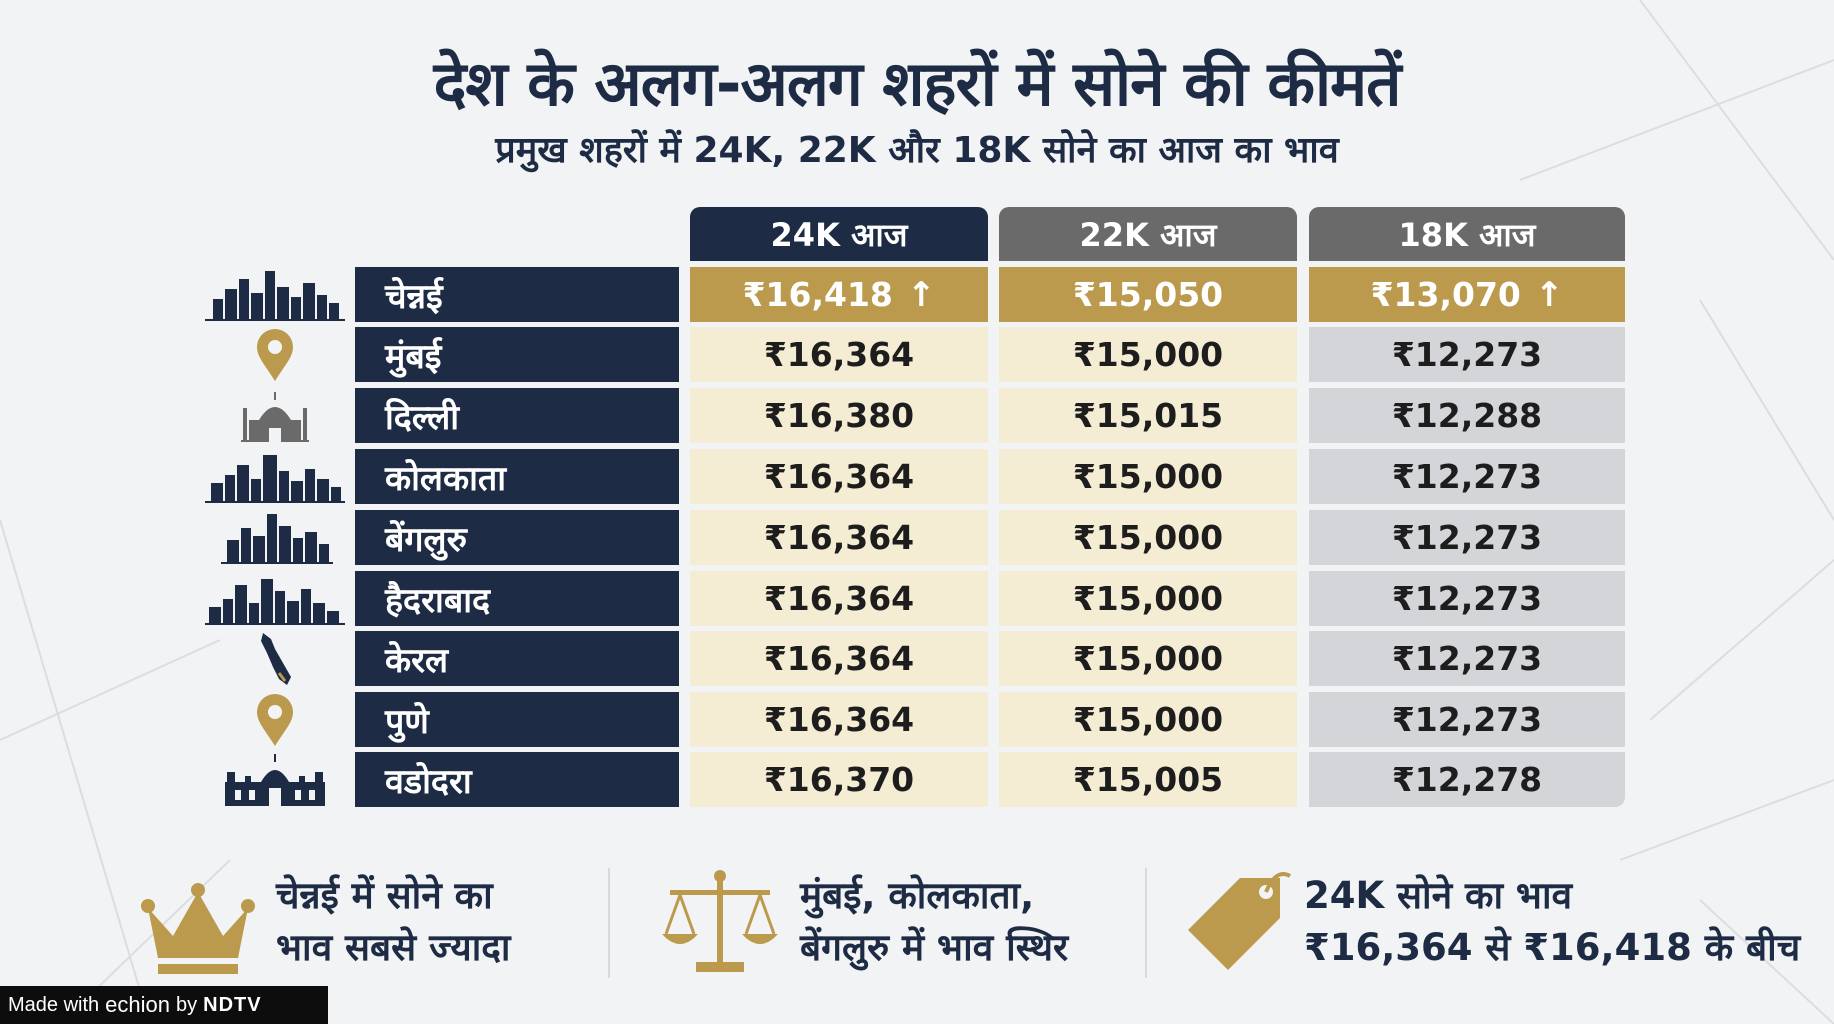  I want to click on price-22k: ₹15,050, so click(1148, 294).